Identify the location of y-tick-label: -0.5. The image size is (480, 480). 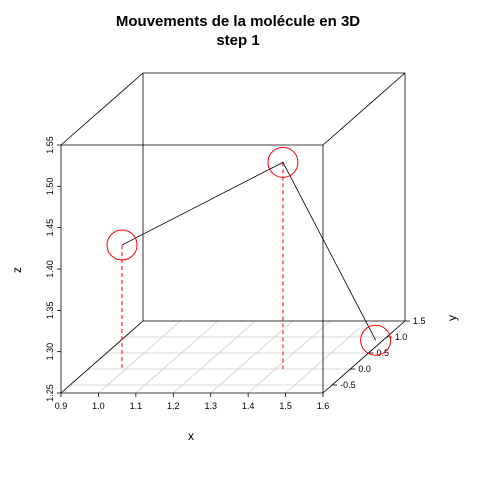
(348, 385).